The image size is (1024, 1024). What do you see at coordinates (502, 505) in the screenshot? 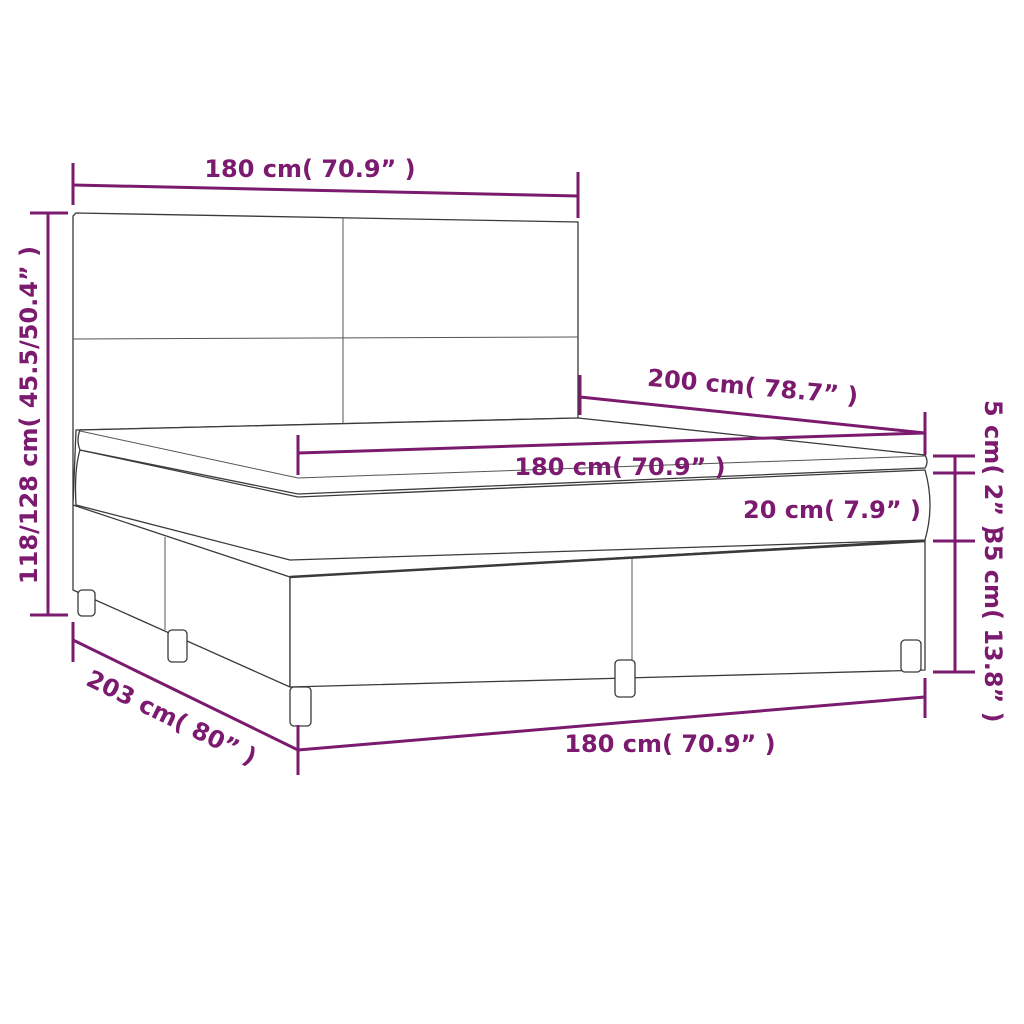
I see `mattress` at bounding box center [502, 505].